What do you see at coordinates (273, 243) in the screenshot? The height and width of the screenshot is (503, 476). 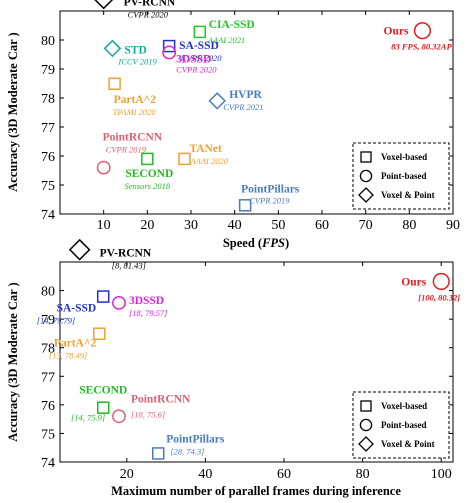 I see `x-axis-label-em: FPS` at bounding box center [273, 243].